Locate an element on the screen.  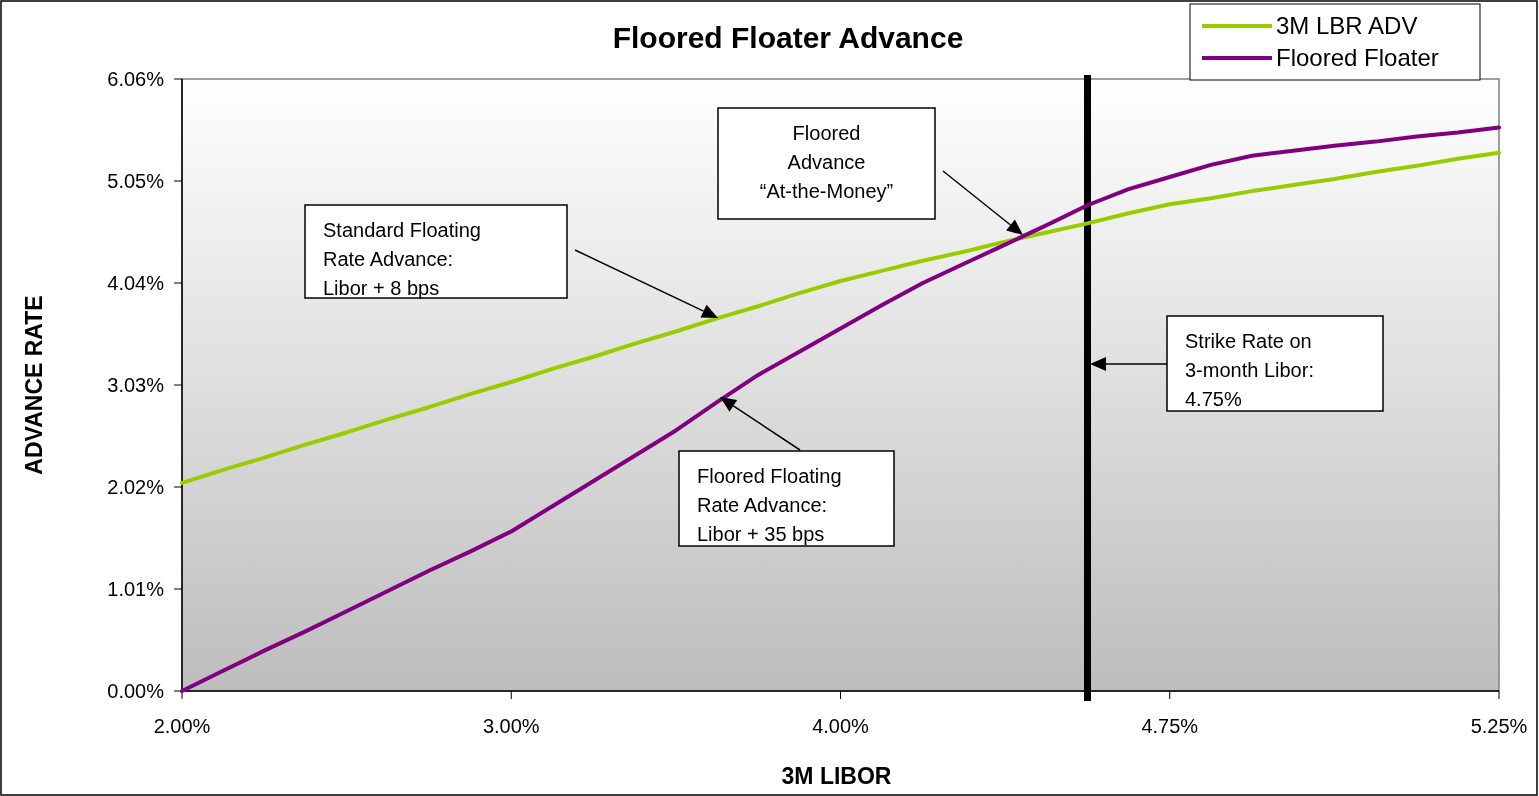
chart-title: Floored Floater Advance is located at coordinates (788, 37).